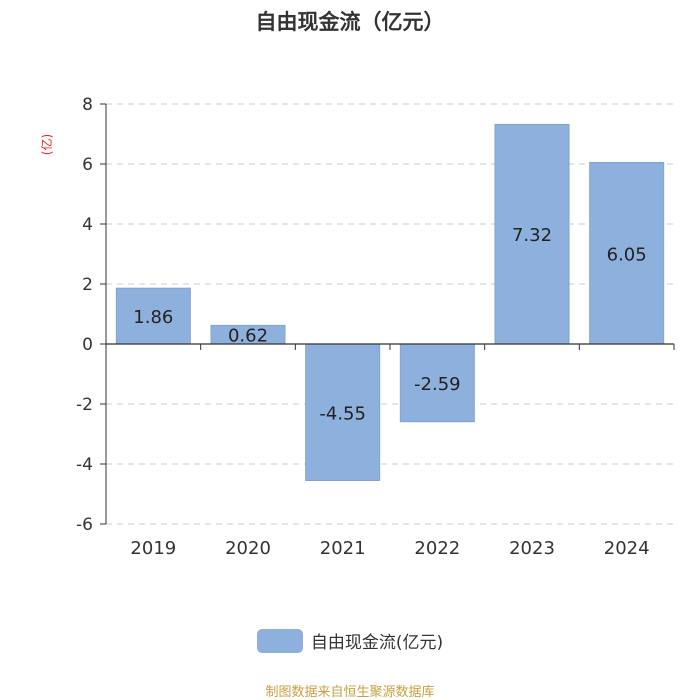  What do you see at coordinates (84, 525) in the screenshot?
I see `y-tick-label: -6` at bounding box center [84, 525].